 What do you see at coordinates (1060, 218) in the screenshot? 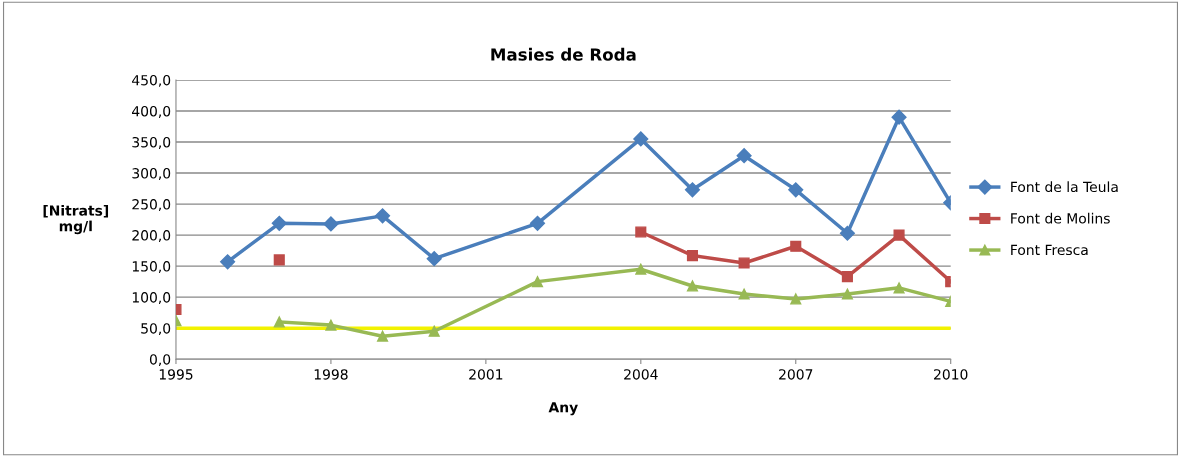
I see `legend-label: Font de Molins` at bounding box center [1060, 218].